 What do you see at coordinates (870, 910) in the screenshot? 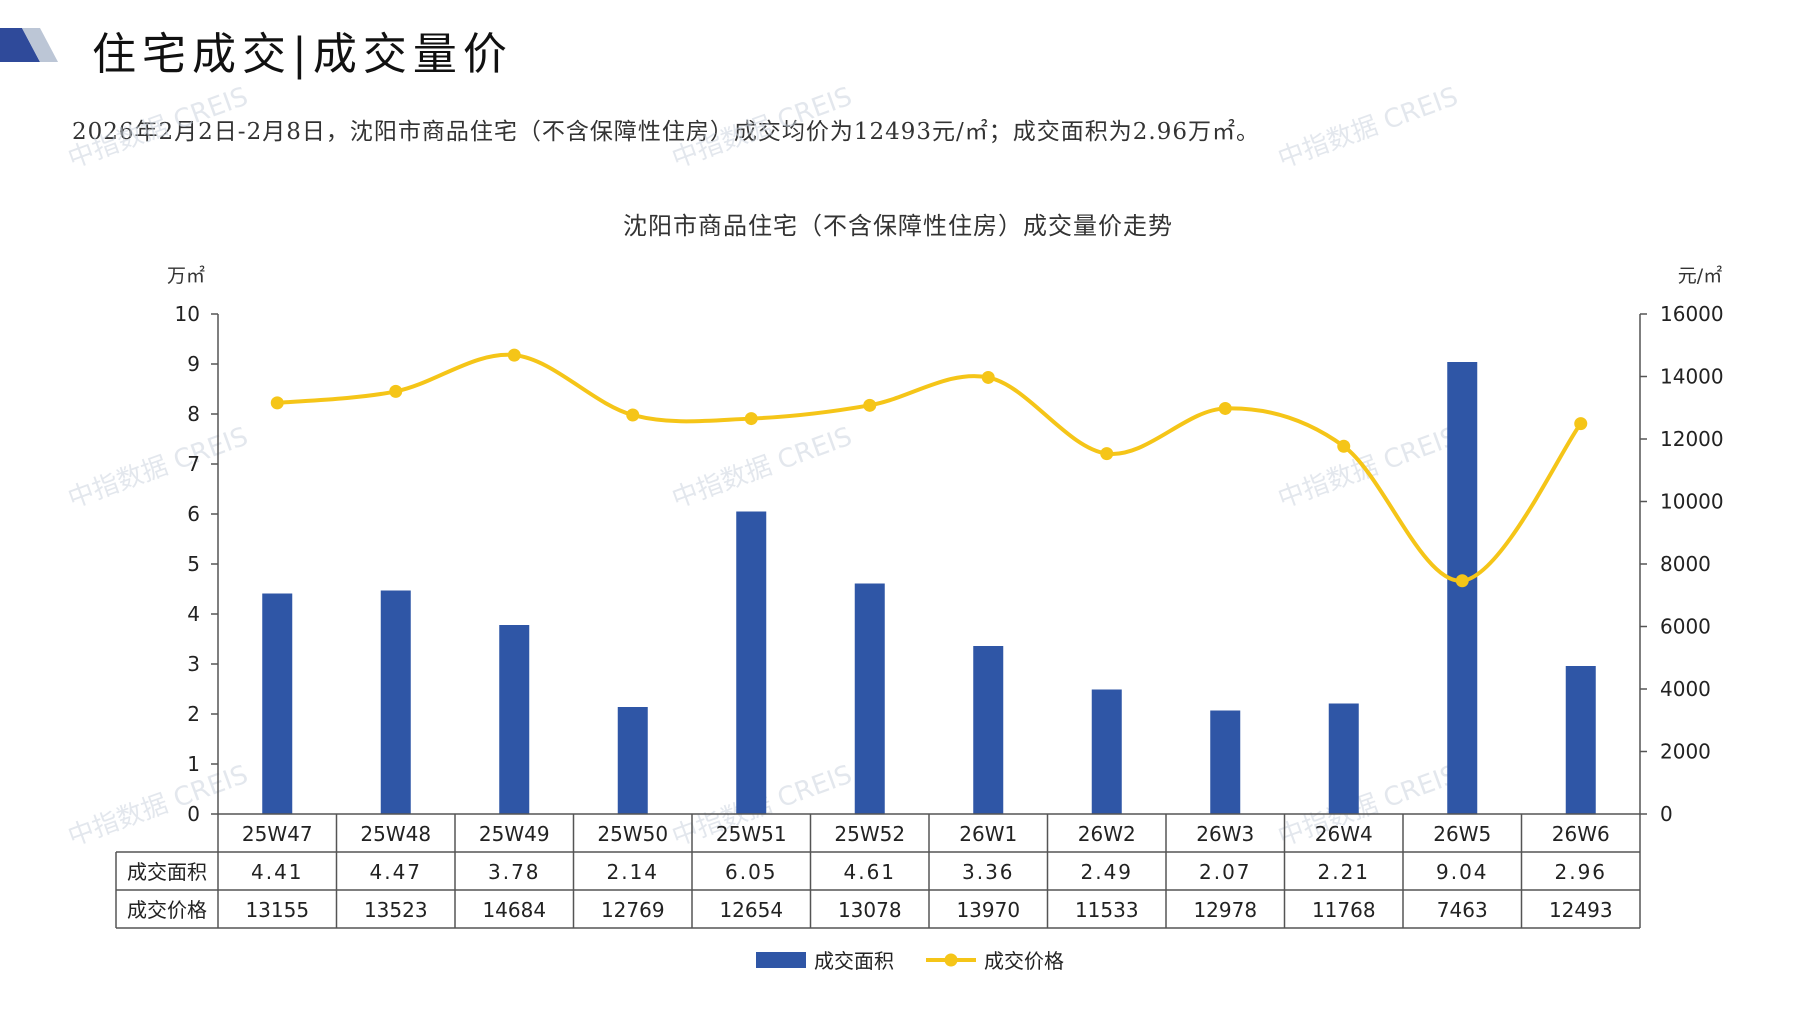
I see `data-label: 13078` at bounding box center [870, 910].